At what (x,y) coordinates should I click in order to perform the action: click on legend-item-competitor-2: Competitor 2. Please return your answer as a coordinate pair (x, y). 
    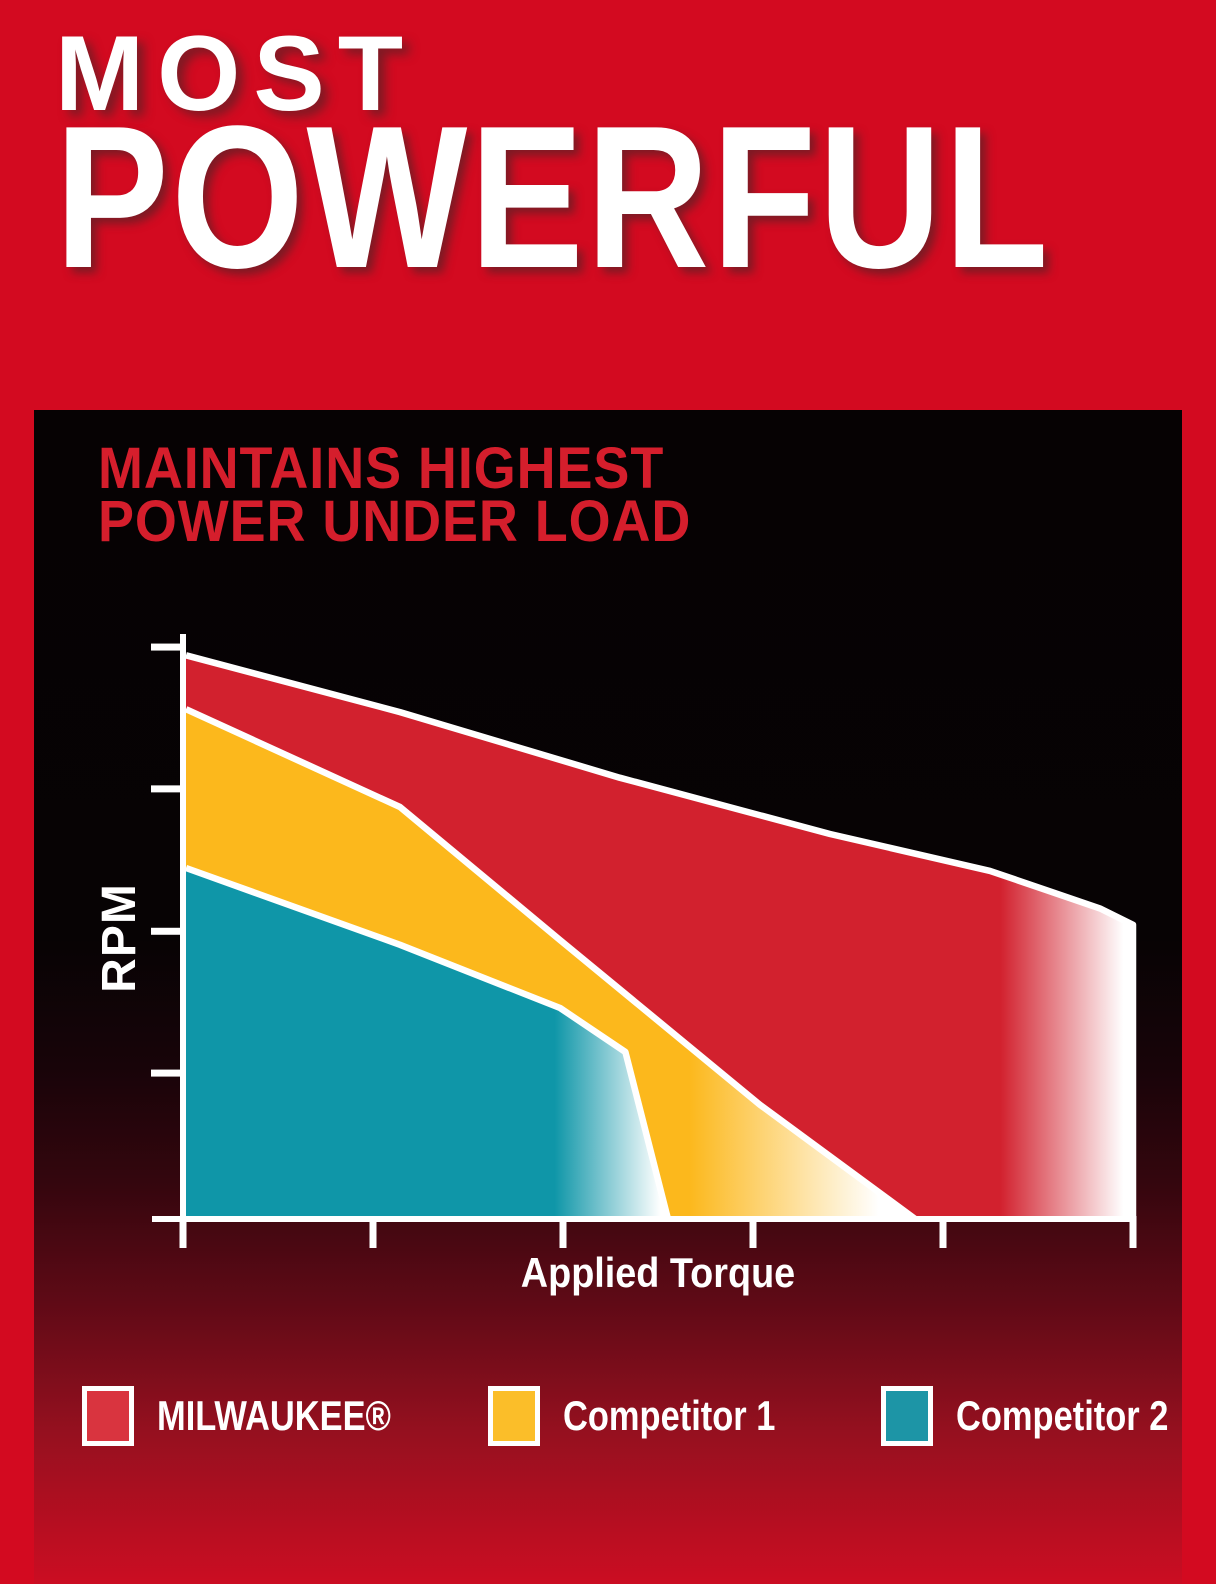
    Looking at the image, I should click on (1048, 1416).